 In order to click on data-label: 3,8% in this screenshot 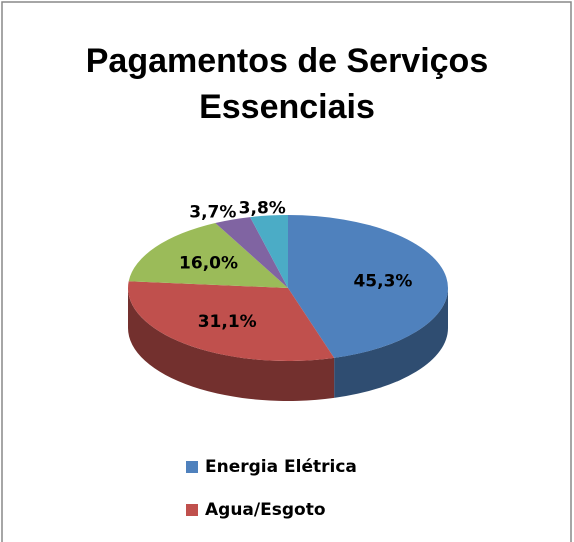, I will do `click(262, 208)`.